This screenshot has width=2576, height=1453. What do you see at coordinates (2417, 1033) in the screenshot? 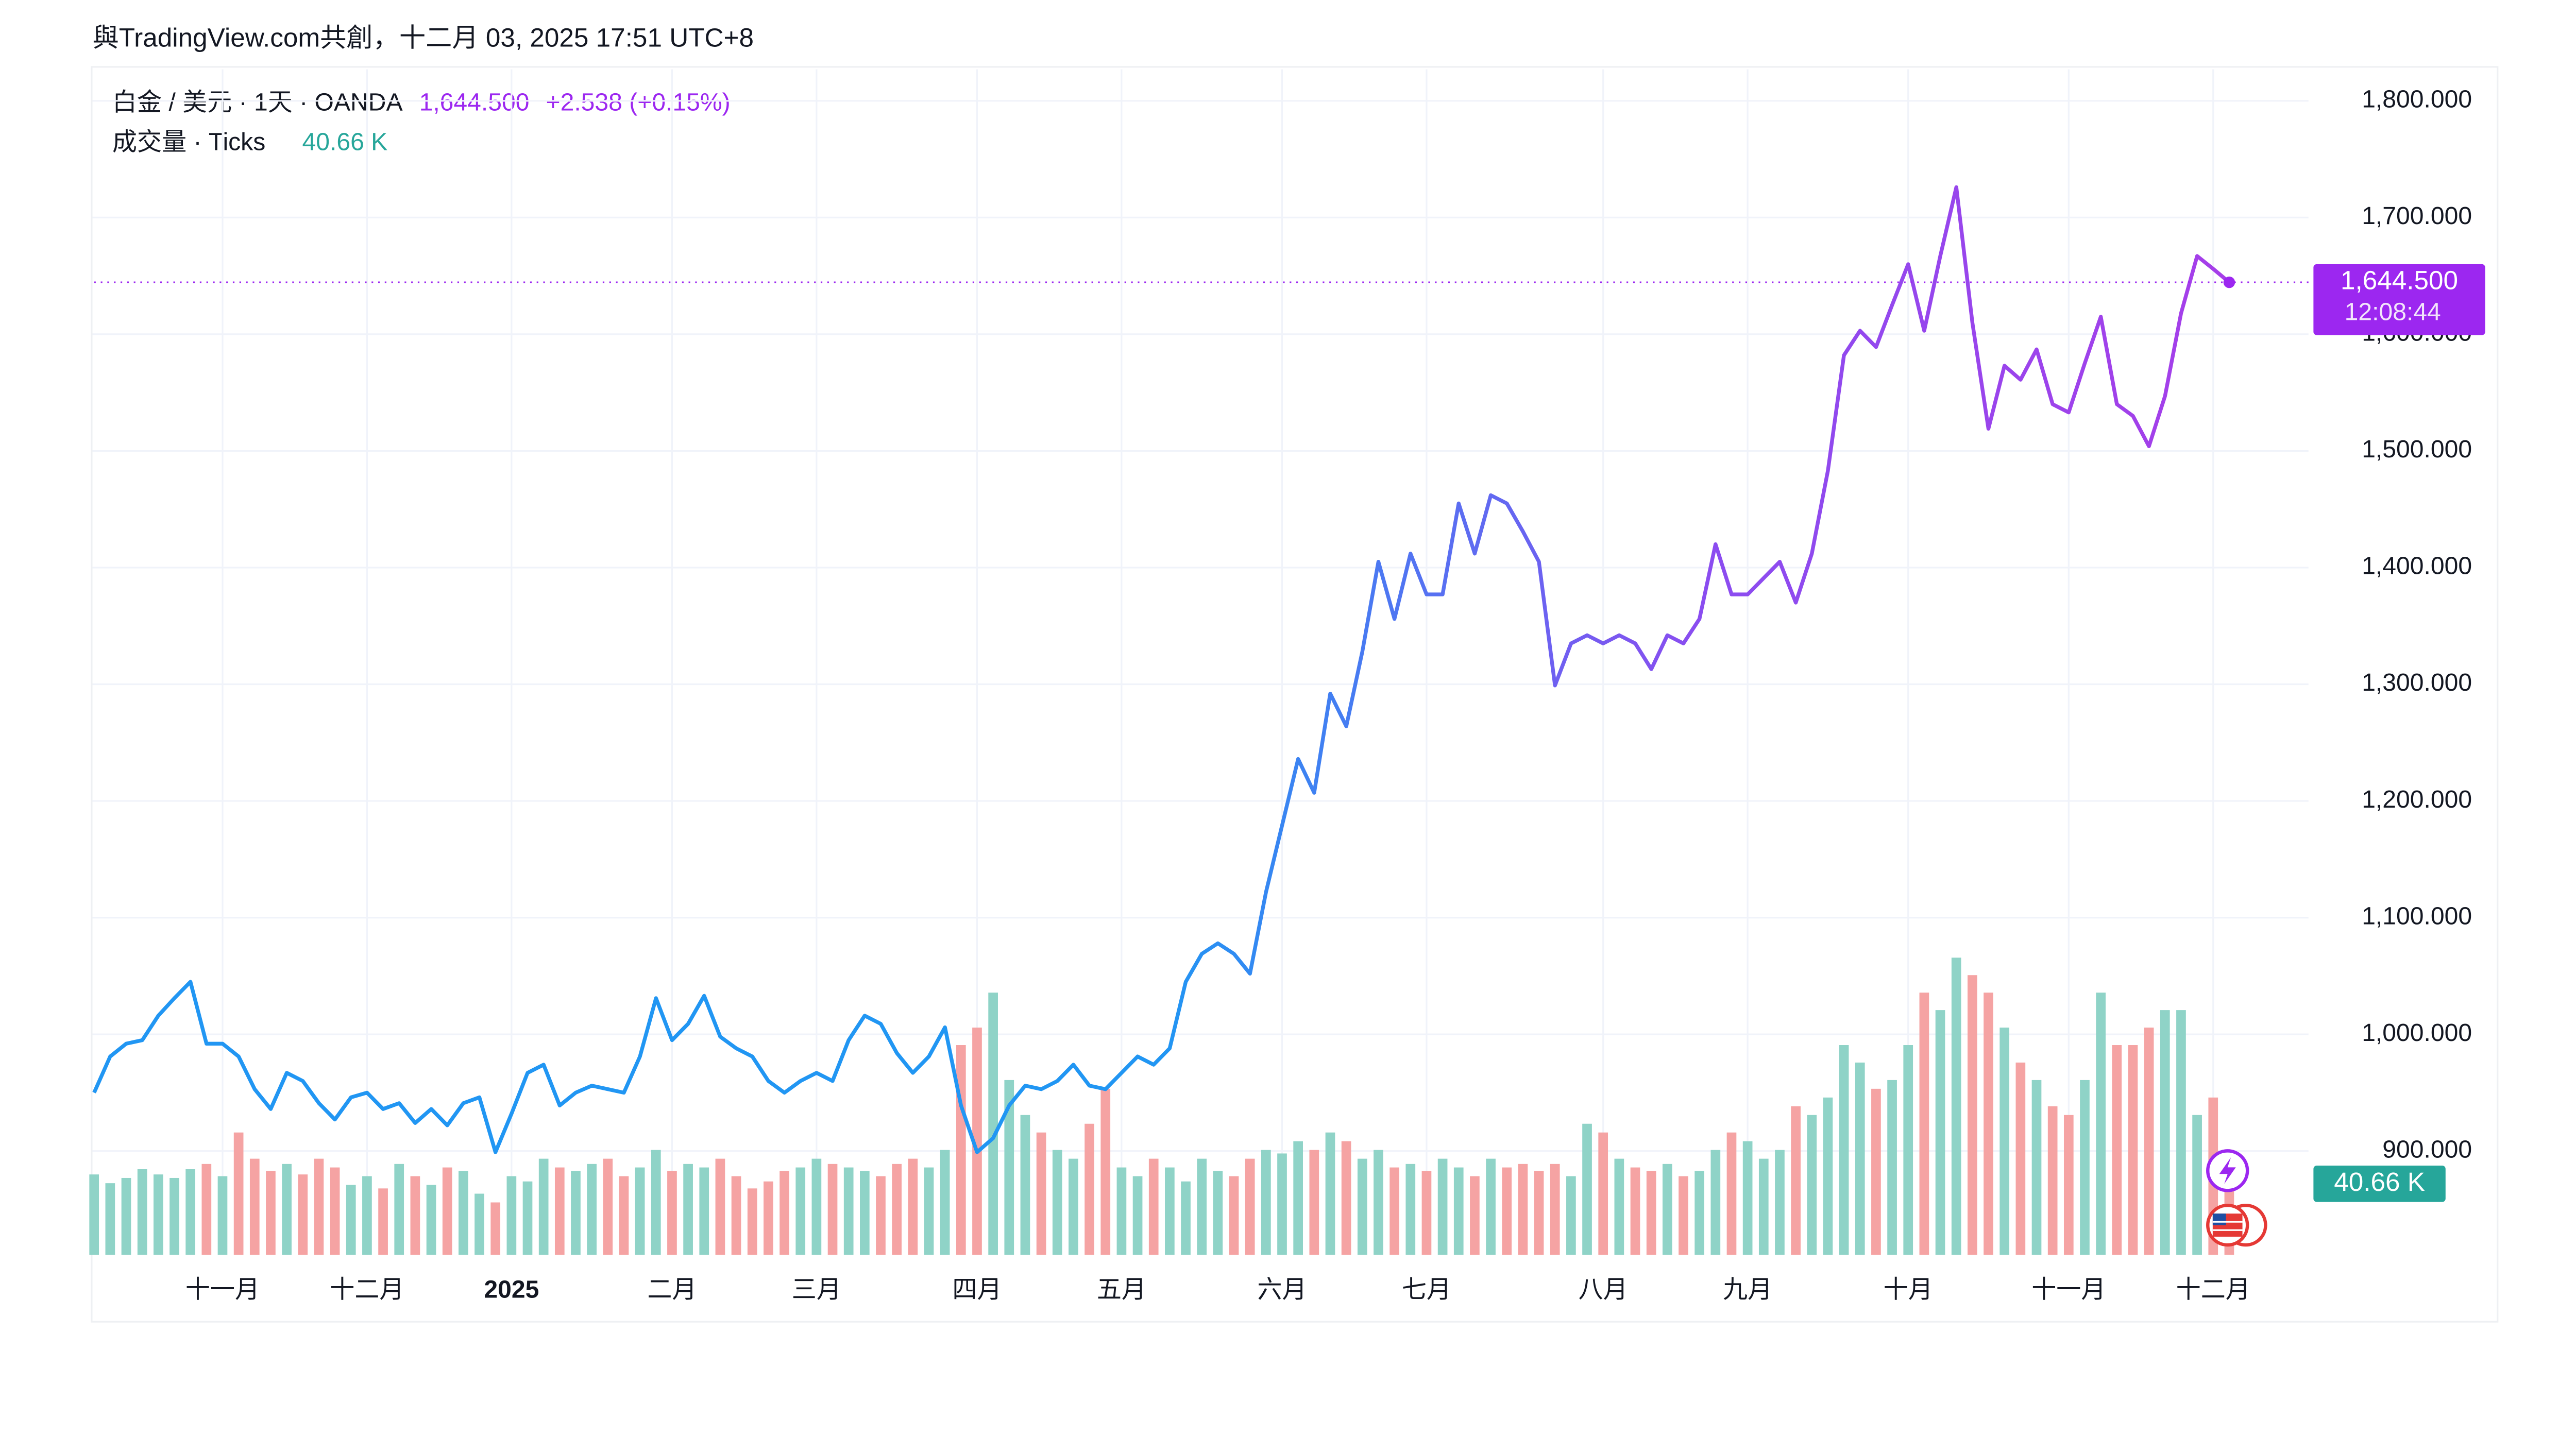
I see `y-tick-label: 1,000.000` at bounding box center [2417, 1033].